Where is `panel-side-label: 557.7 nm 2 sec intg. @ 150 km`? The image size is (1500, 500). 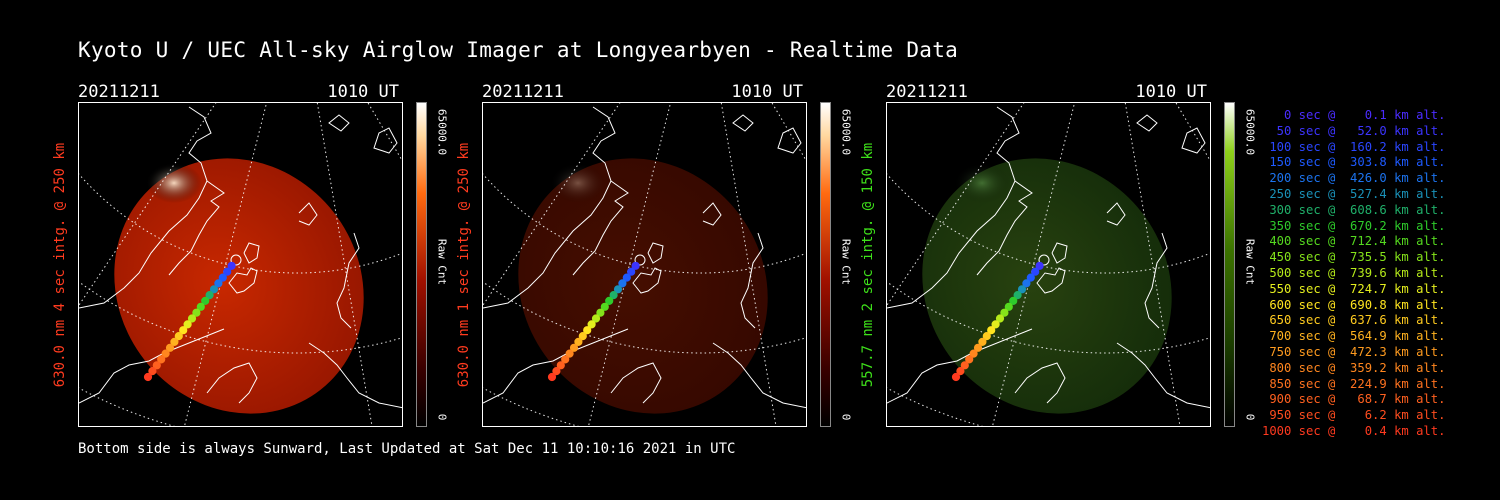 panel-side-label: 557.7 nm 2 sec intg. @ 150 km is located at coordinates (868, 264).